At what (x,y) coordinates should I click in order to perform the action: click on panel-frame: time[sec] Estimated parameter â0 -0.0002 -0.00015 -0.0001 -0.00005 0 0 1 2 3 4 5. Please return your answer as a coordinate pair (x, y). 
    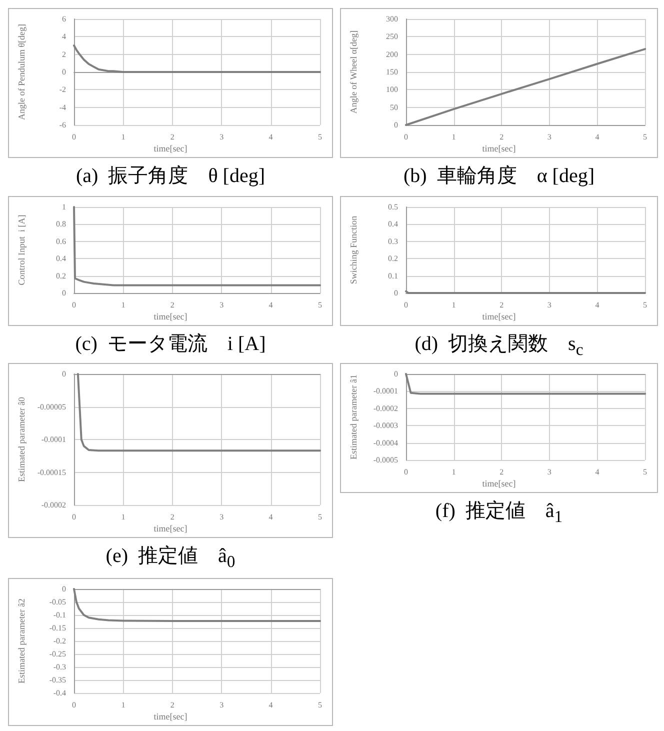
    Looking at the image, I should click on (170, 450).